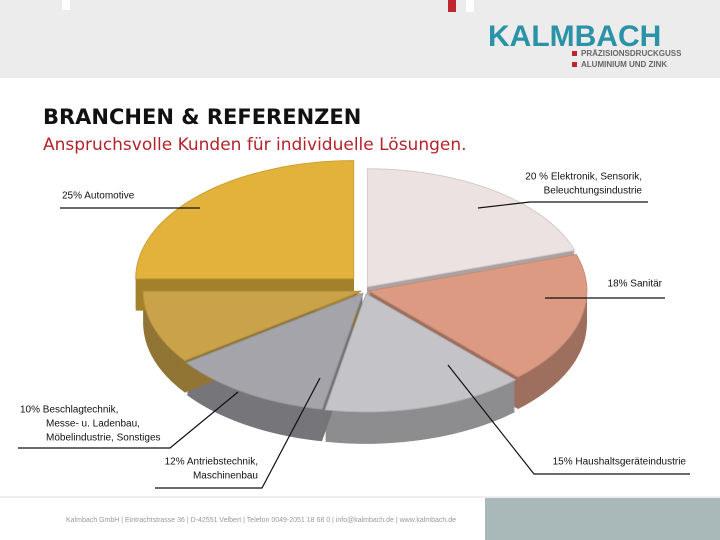 The width and height of the screenshot is (720, 540). I want to click on logo-line: PRÄZISIONSDRUCKGUSS, so click(631, 53).